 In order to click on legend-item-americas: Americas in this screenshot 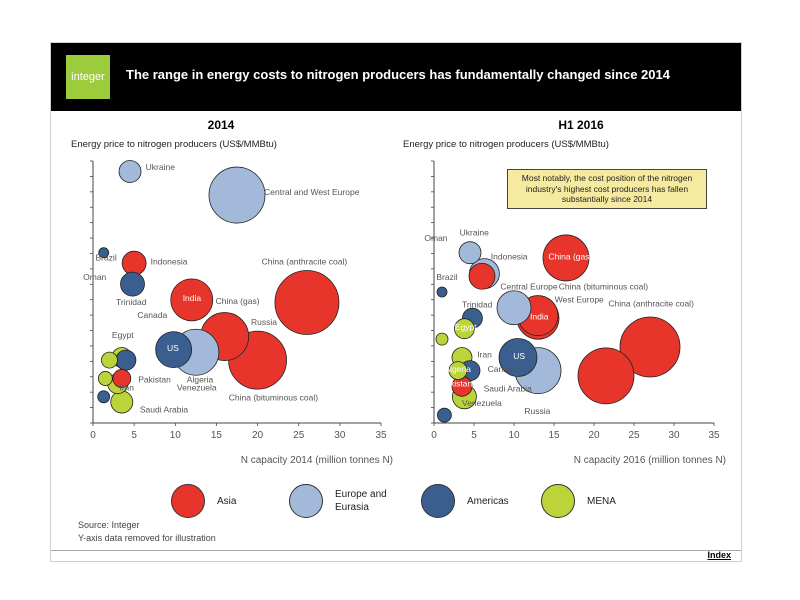, I will do `click(465, 501)`.